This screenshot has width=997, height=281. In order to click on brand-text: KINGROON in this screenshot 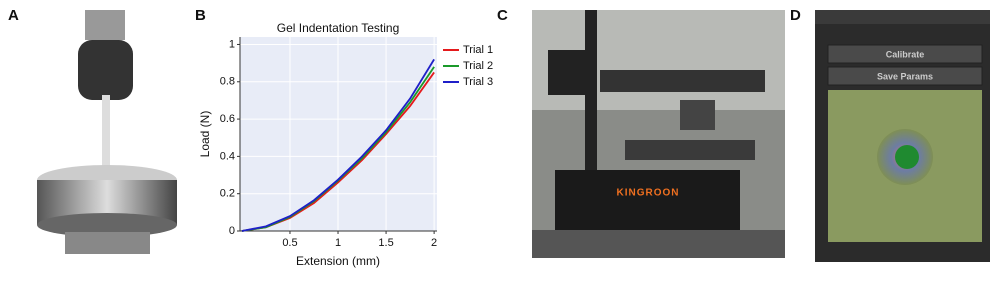, I will do `click(648, 193)`.